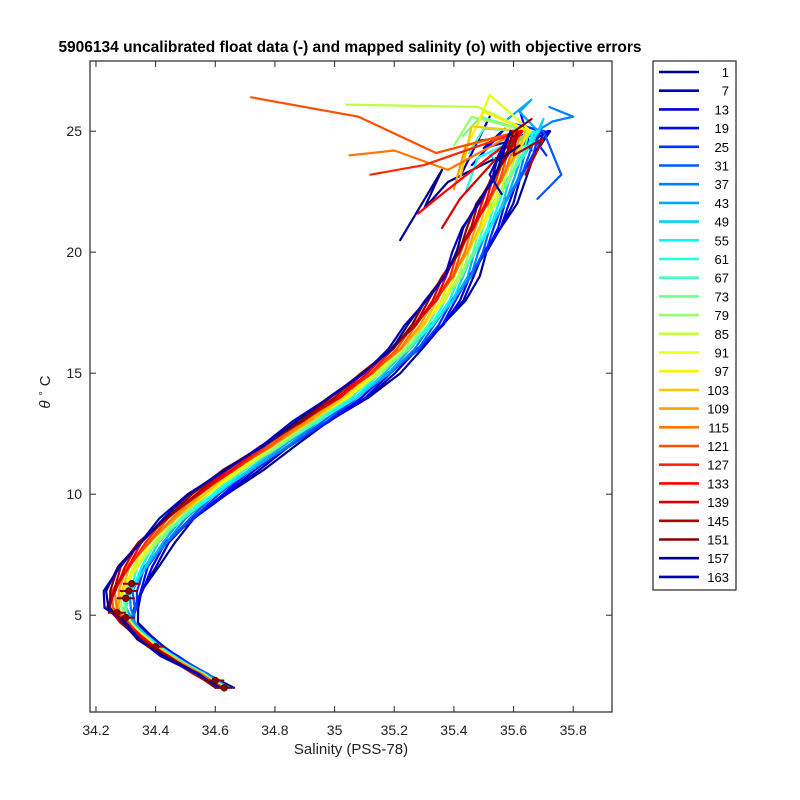 Image resolution: width=800 pixels, height=800 pixels. What do you see at coordinates (394, 730) in the screenshot?
I see `x-tick-label: 35.2` at bounding box center [394, 730].